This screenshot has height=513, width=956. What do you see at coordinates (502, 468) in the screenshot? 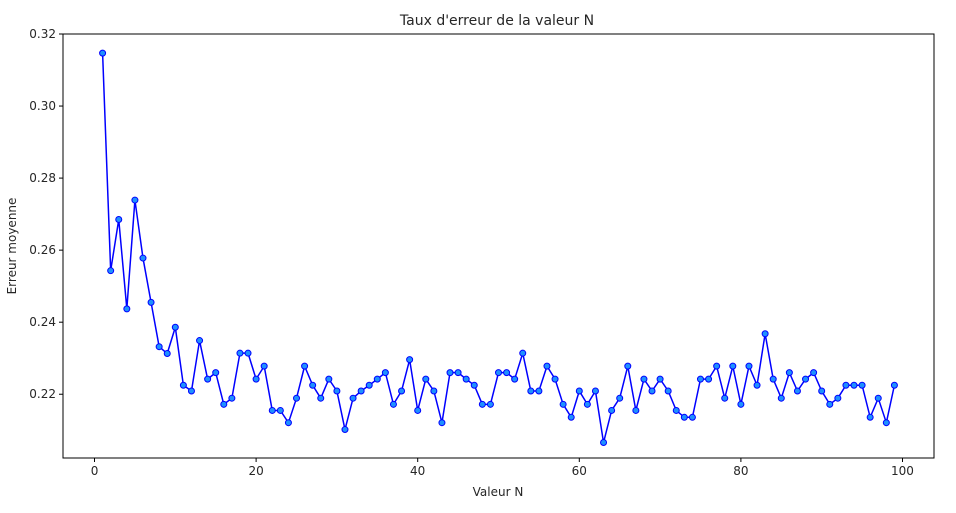
I see `x-axis: 0 20 40 60 80 100` at bounding box center [502, 468].